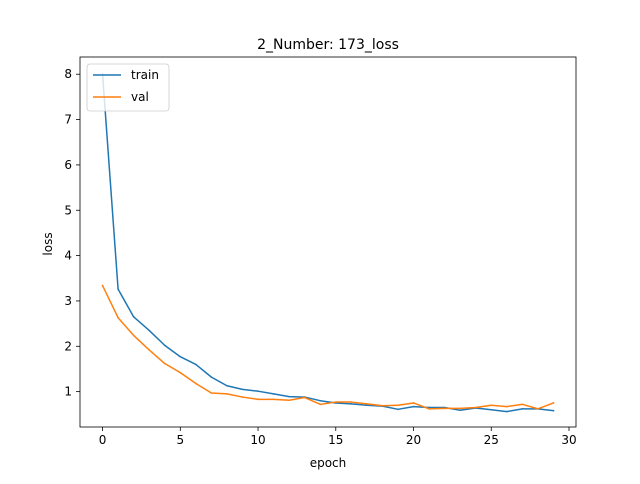 The width and height of the screenshot is (640, 484). What do you see at coordinates (568, 440) in the screenshot?
I see `x-tick-label: 30` at bounding box center [568, 440].